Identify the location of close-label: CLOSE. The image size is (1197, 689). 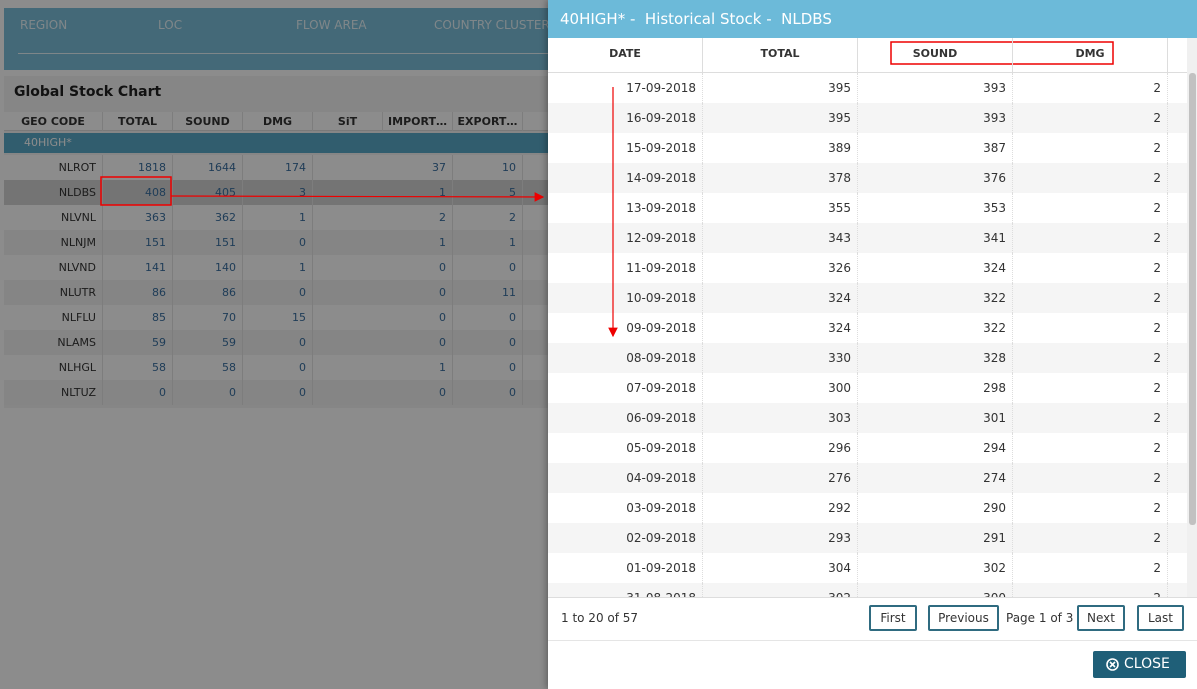
(1147, 664).